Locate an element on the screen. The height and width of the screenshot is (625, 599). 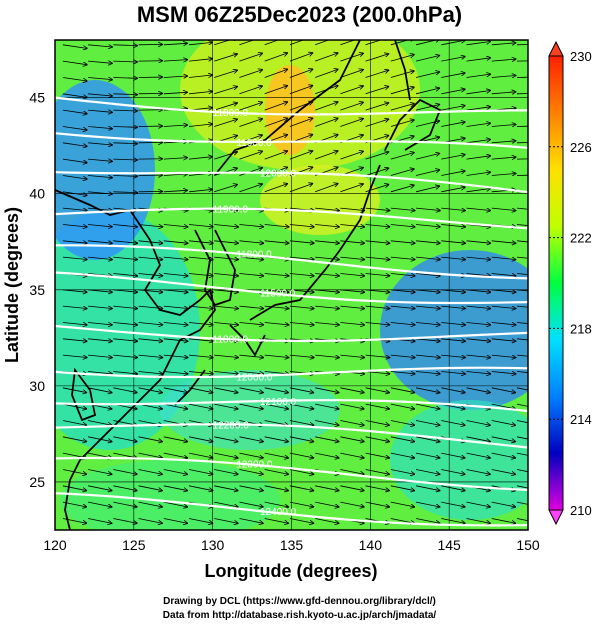
colorbar-tick-label: 222 is located at coordinates (581, 238).